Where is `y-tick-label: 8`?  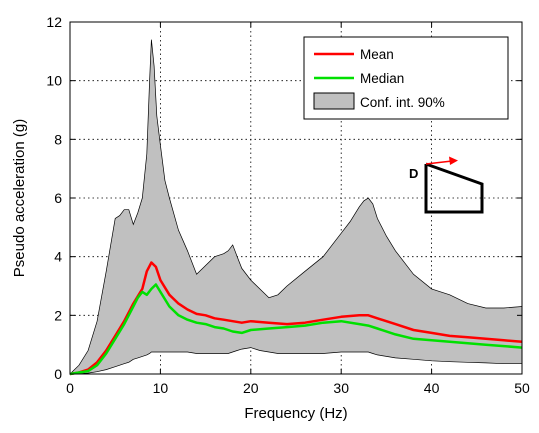 y-tick-label: 8 is located at coordinates (58, 139).